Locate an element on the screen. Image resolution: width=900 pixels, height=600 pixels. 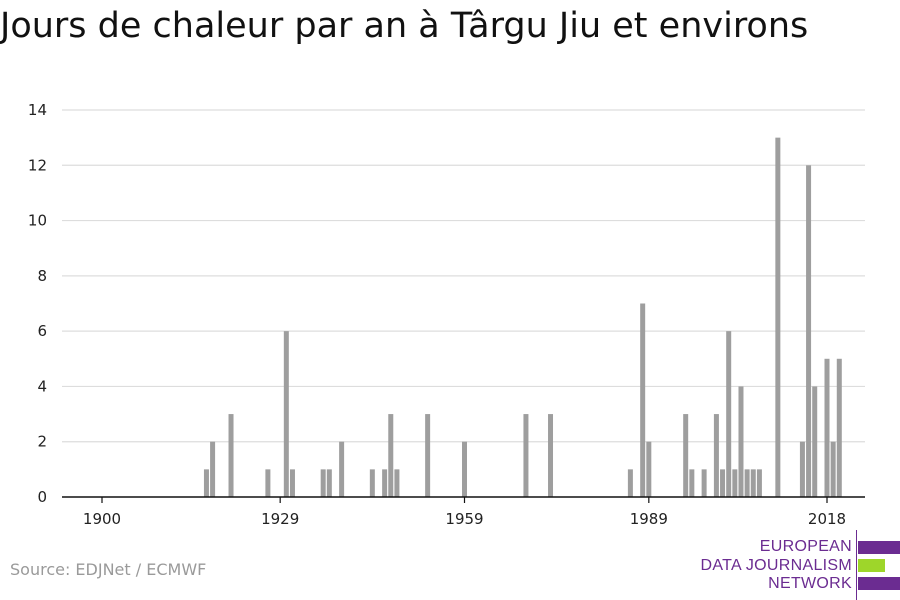
bar-1917 is located at coordinates (206, 483).